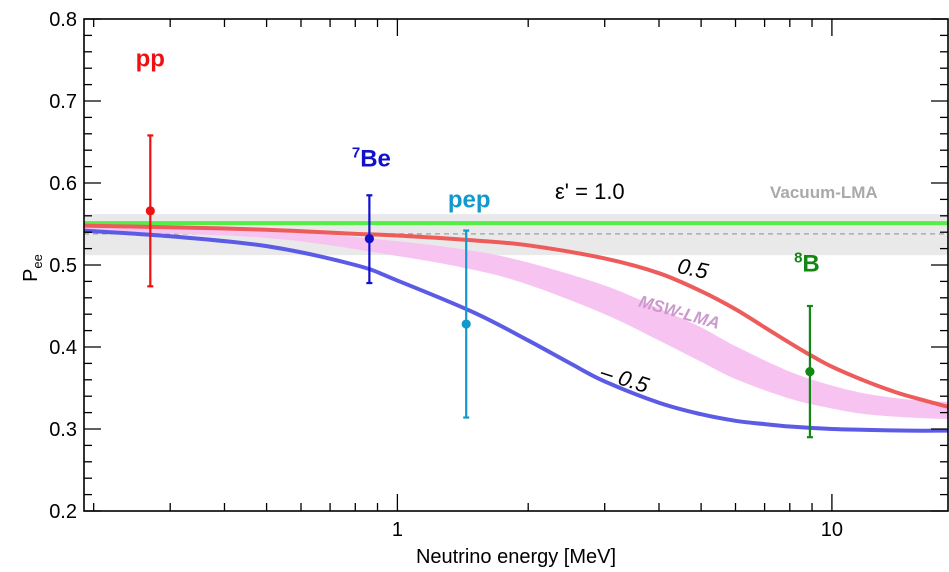 The height and width of the screenshot is (572, 949). What do you see at coordinates (832, 530) in the screenshot?
I see `x-tick-label: 10` at bounding box center [832, 530].